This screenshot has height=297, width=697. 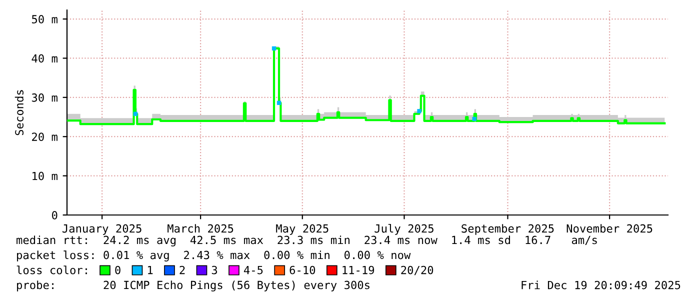 What do you see at coordinates (102, 229) in the screenshot?
I see `x-tick-label: January 2025` at bounding box center [102, 229].